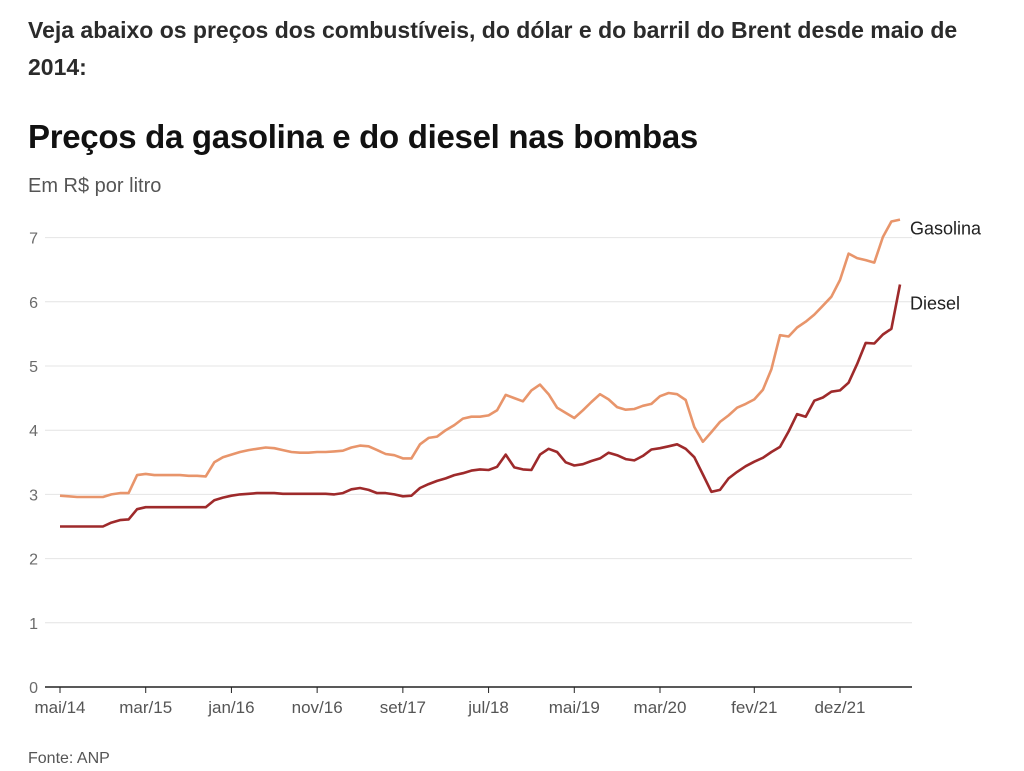 The image size is (1024, 771). Describe the element at coordinates (946, 229) in the screenshot. I see `series-label-gasolina: Gasolina` at that location.